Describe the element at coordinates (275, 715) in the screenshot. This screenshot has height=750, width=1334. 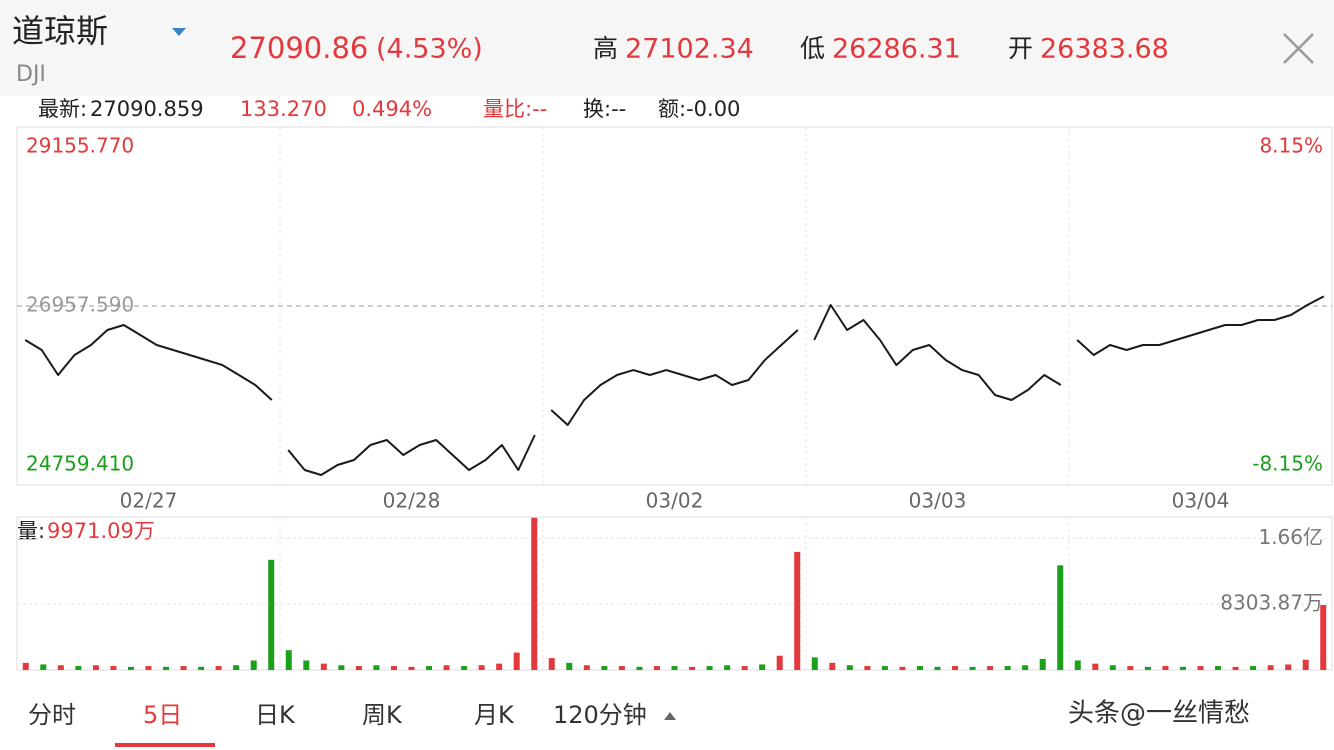
I see `tab: 日K` at that location.